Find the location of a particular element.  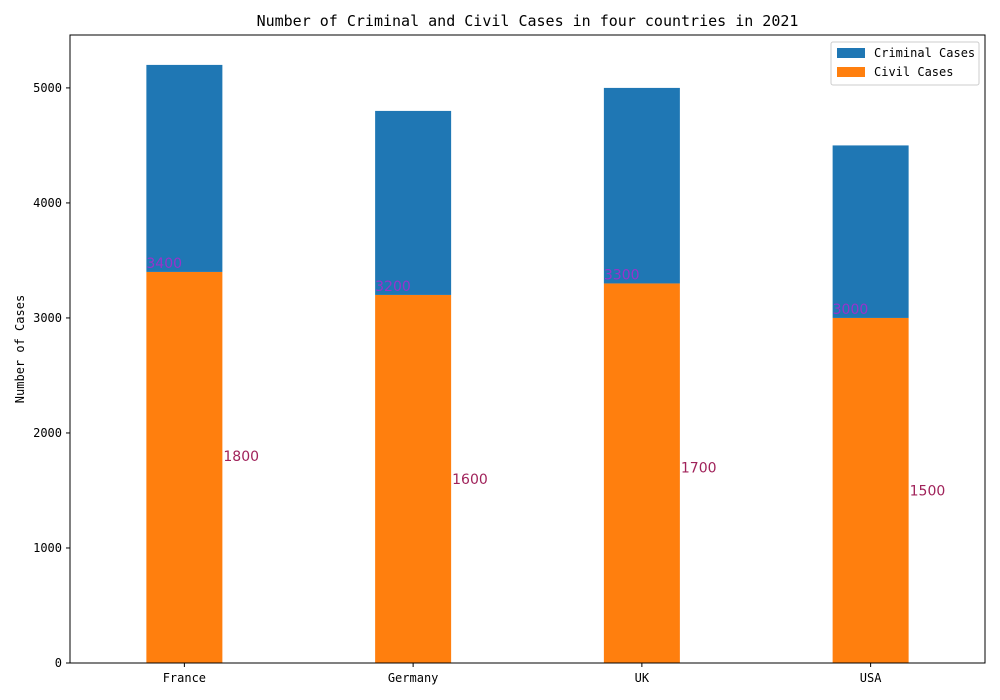

y-axis: 0 1000 2000 3000 4000 5000 is located at coordinates (51, 375).